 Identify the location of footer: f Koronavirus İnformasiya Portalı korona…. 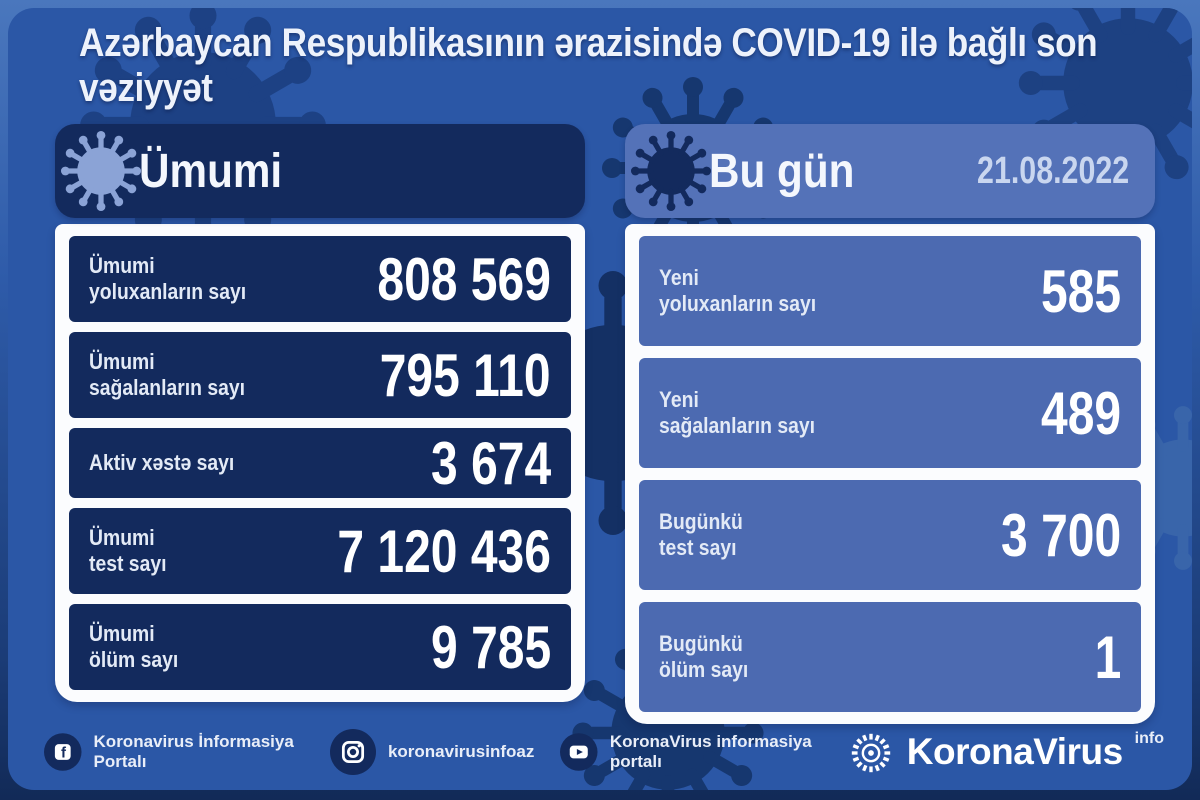
(604, 752).